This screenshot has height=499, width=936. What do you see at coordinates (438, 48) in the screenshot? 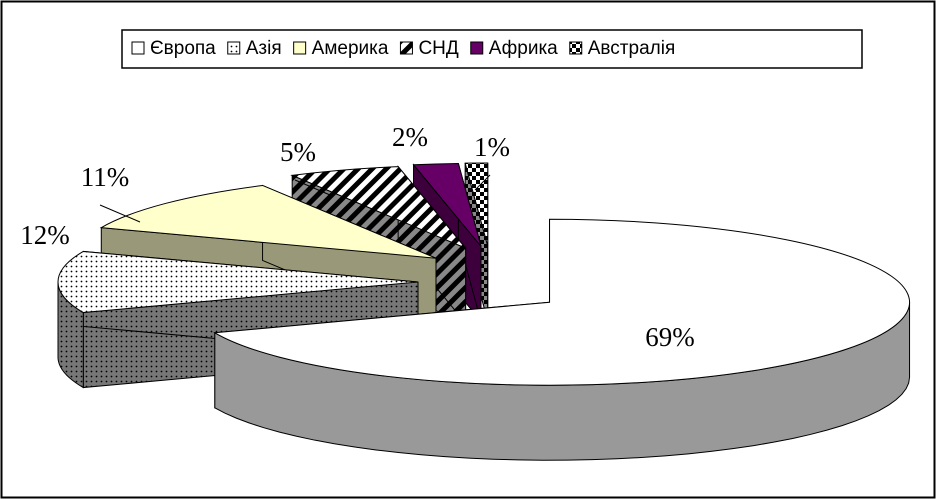
I see `legend-label: СНД` at bounding box center [438, 48].